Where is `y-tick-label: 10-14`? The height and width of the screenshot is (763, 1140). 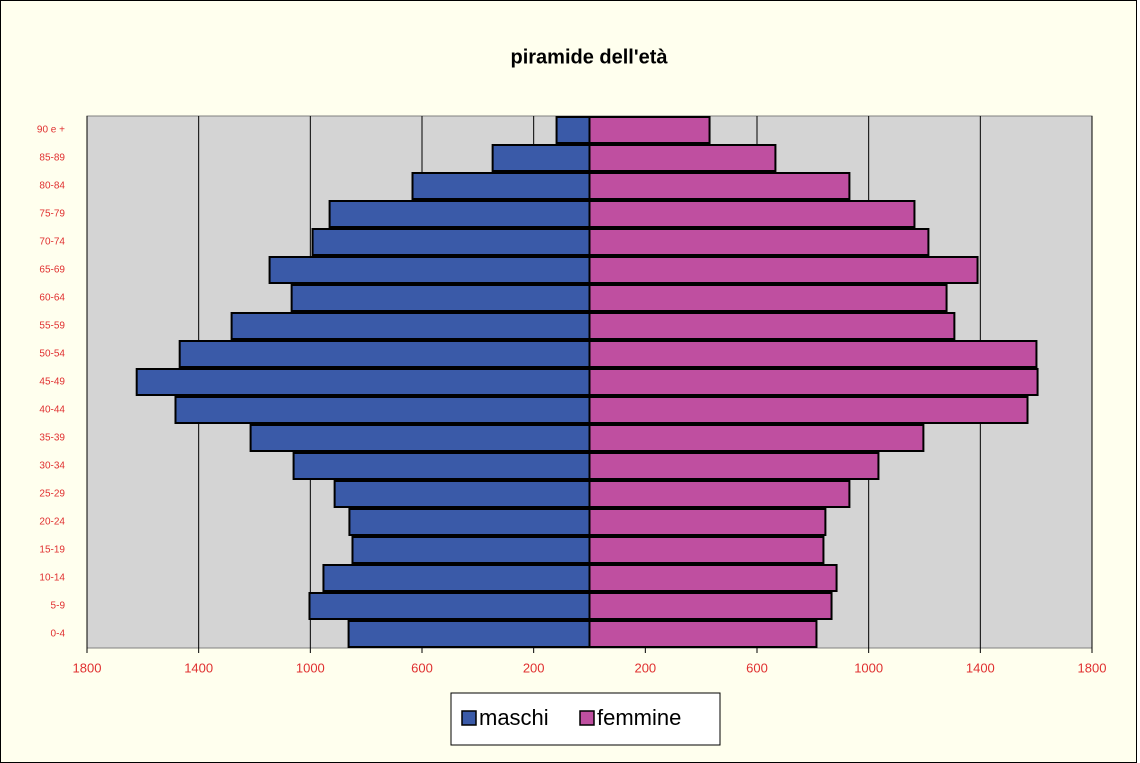 y-tick-label: 10-14 is located at coordinates (52, 578).